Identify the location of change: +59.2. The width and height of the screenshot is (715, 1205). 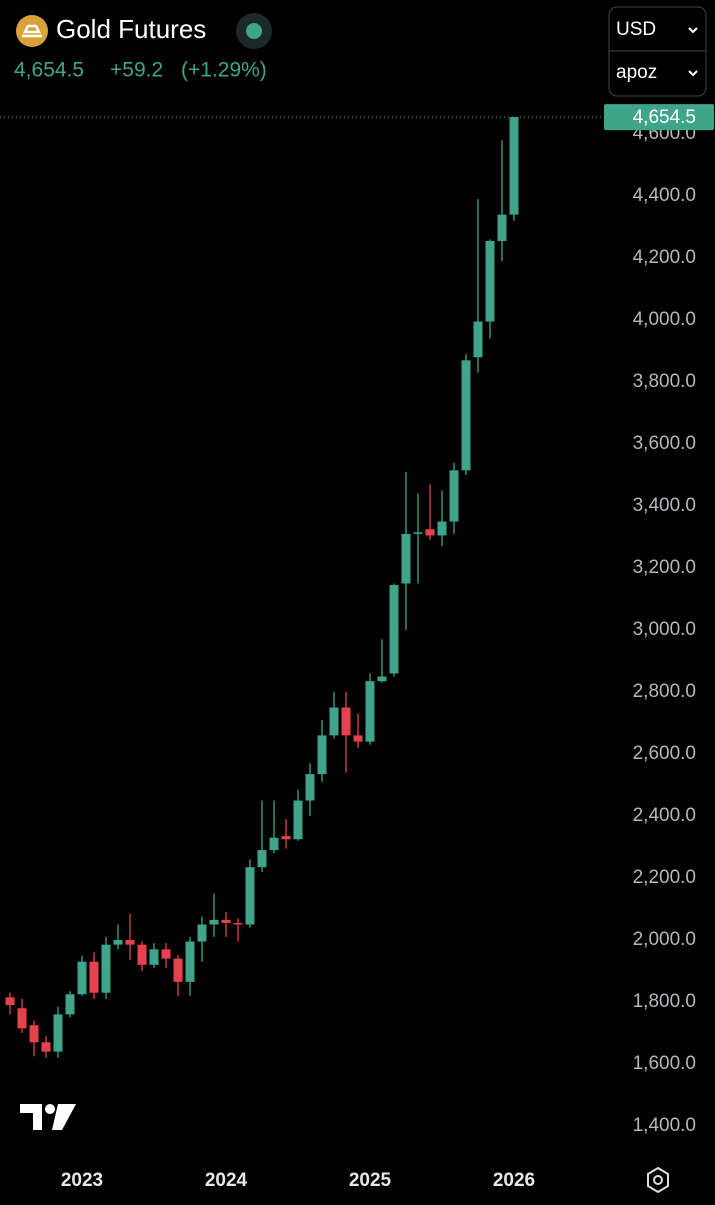
(136, 70).